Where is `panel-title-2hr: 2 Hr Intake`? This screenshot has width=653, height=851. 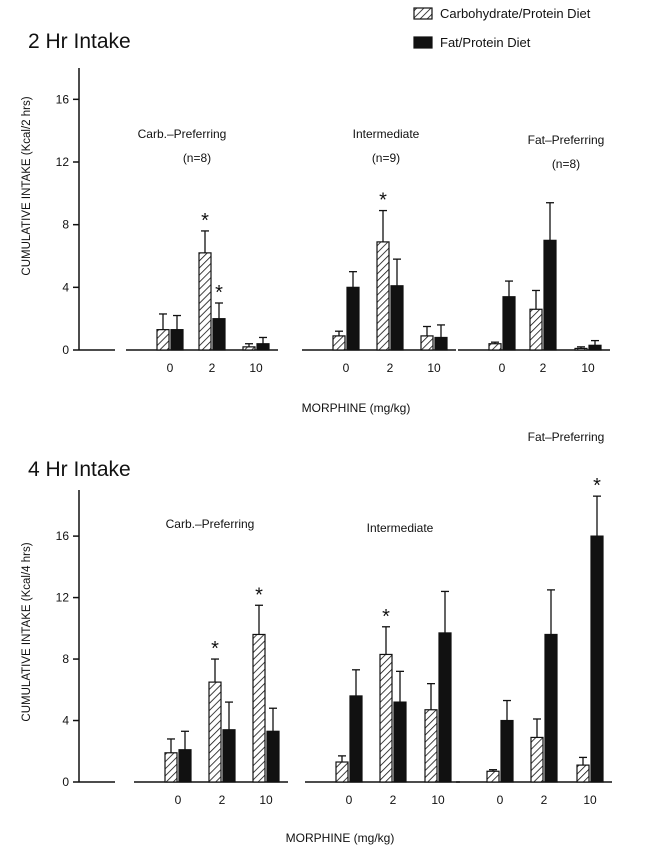
panel-title-2hr: 2 Hr Intake is located at coordinates (79, 41).